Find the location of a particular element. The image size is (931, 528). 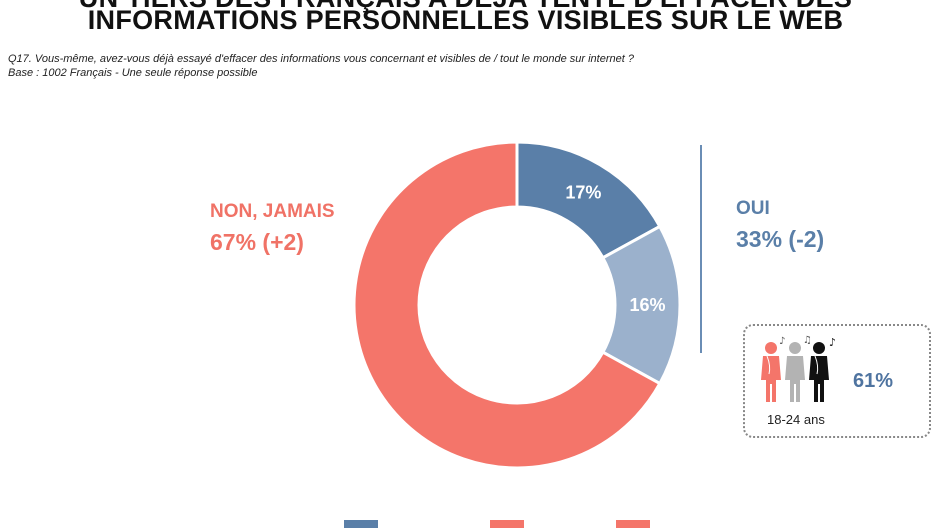

oui-group-label: OUI is located at coordinates (753, 208).